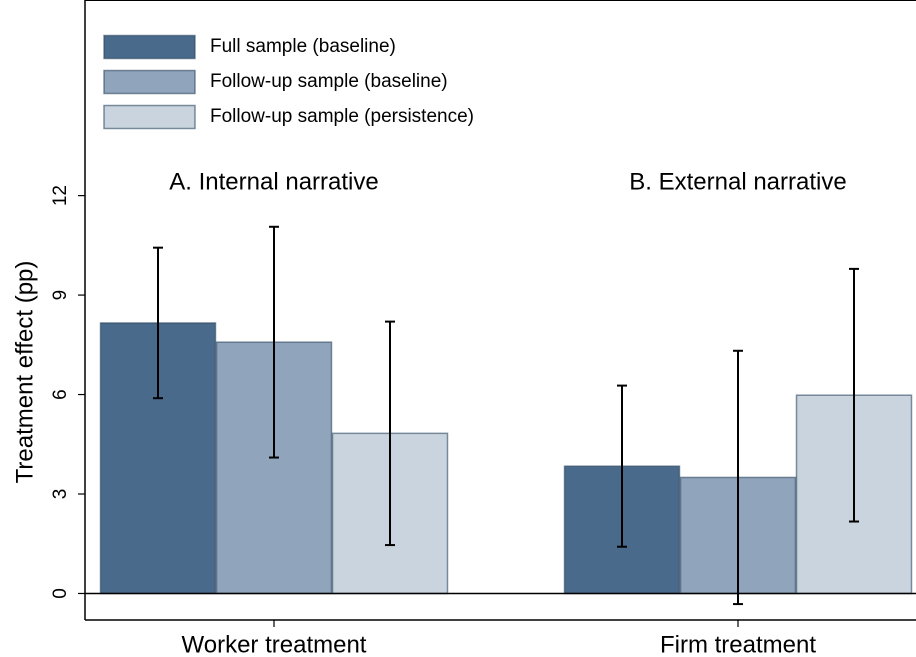  What do you see at coordinates (60, 394) in the screenshot?
I see `y-tick-label: 6` at bounding box center [60, 394].